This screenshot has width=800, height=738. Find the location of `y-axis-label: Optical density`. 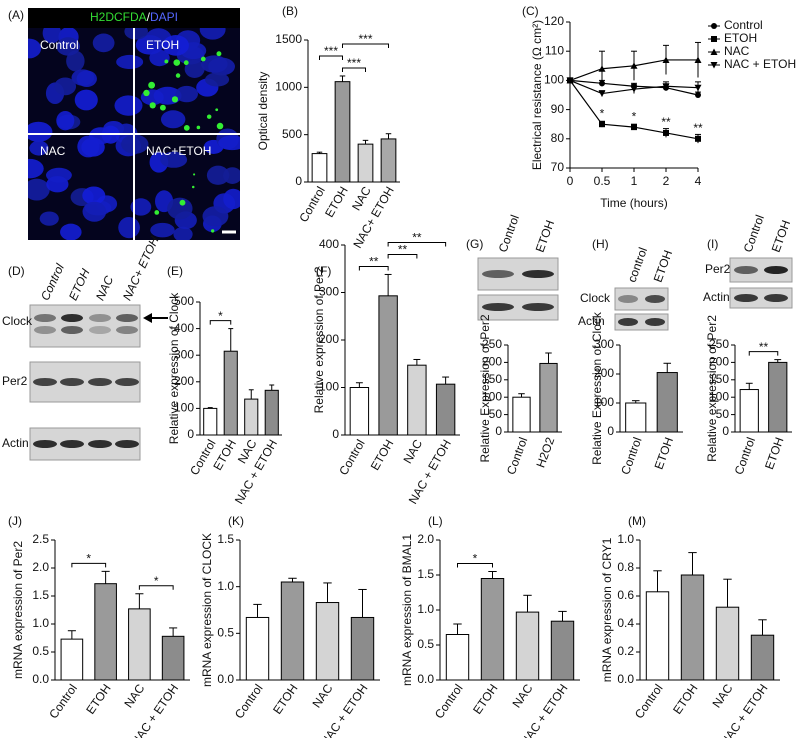

y-axis-label: Optical density is located at coordinates (263, 111).